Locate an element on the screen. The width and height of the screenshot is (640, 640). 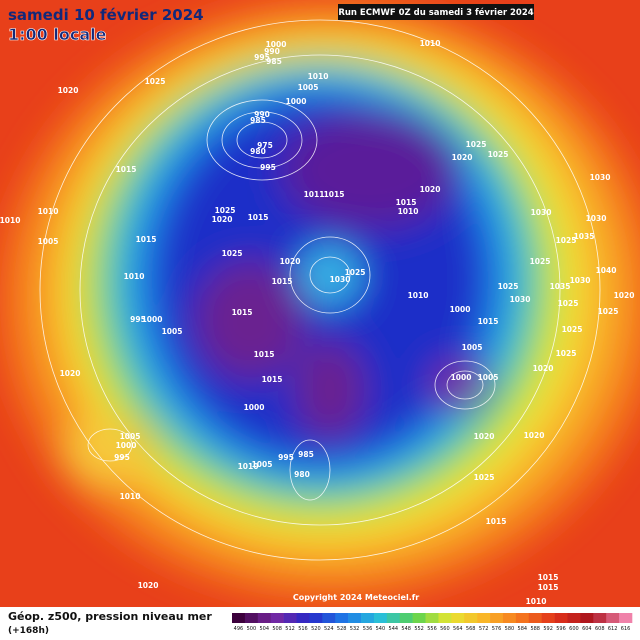
legend-label: 584 is located at coordinates (523, 629).